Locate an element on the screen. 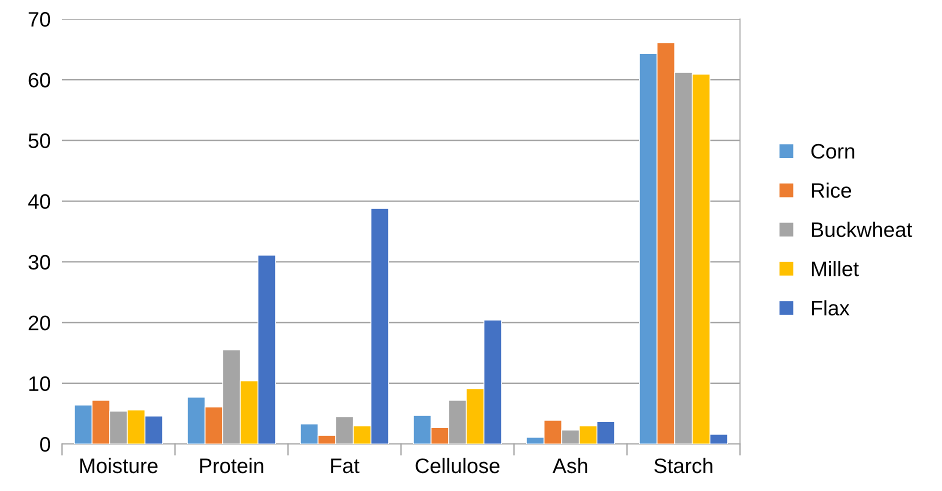 Image resolution: width=942 pixels, height=491 pixels. x-tick-label: Starch is located at coordinates (683, 466).